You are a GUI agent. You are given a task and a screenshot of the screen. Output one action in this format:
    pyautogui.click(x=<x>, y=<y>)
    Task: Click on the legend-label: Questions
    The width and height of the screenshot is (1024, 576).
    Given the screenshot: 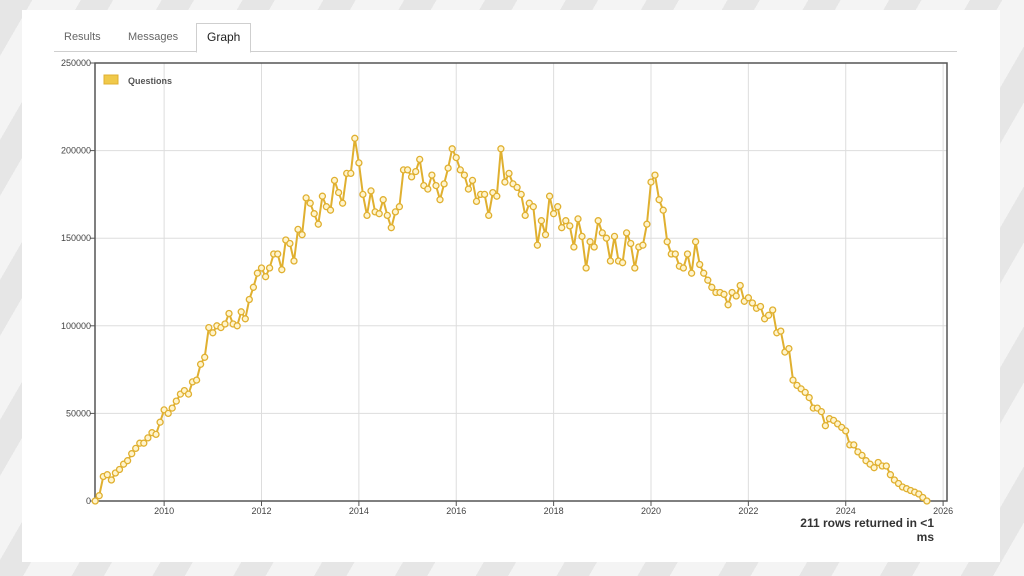 What is the action you would take?
    pyautogui.click(x=150, y=81)
    